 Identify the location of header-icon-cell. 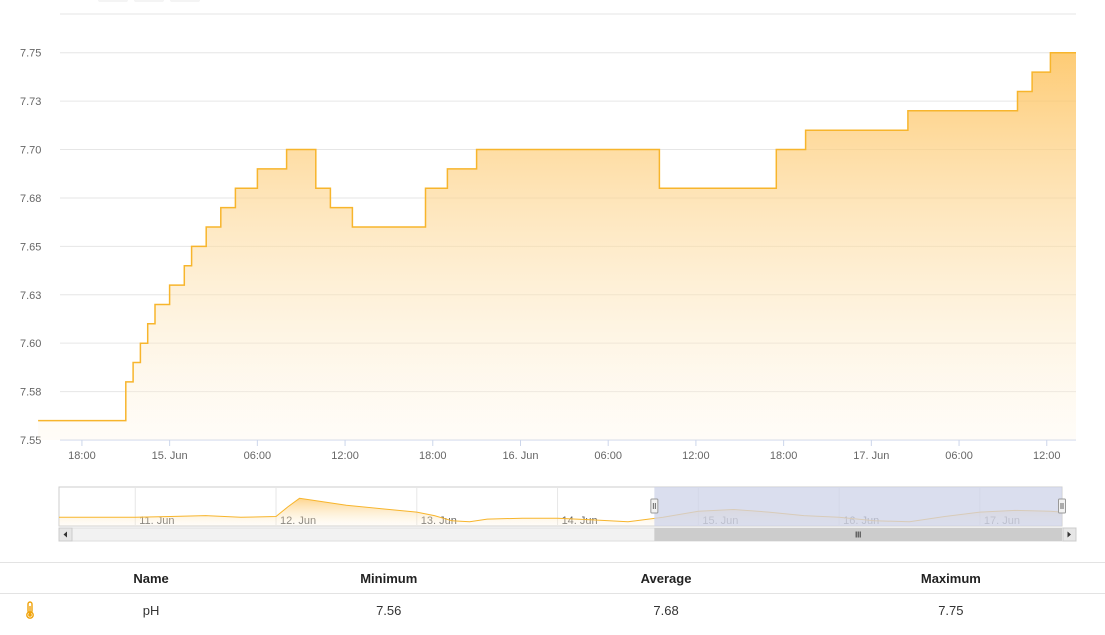
(30, 578).